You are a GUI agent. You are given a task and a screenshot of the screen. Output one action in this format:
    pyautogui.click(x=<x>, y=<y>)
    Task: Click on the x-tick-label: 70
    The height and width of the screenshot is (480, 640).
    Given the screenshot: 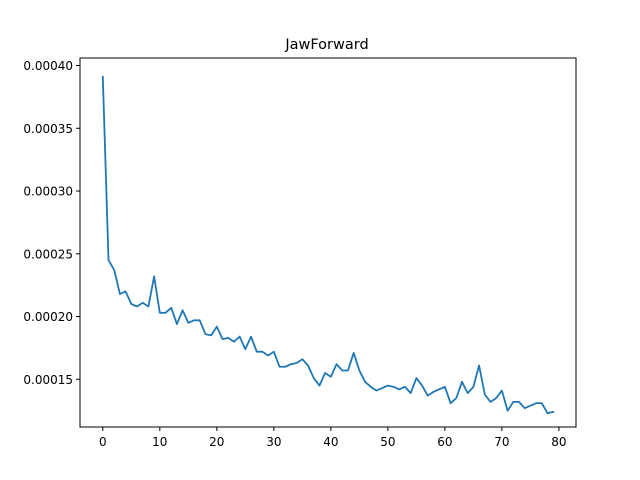 What is the action you would take?
    pyautogui.click(x=501, y=442)
    